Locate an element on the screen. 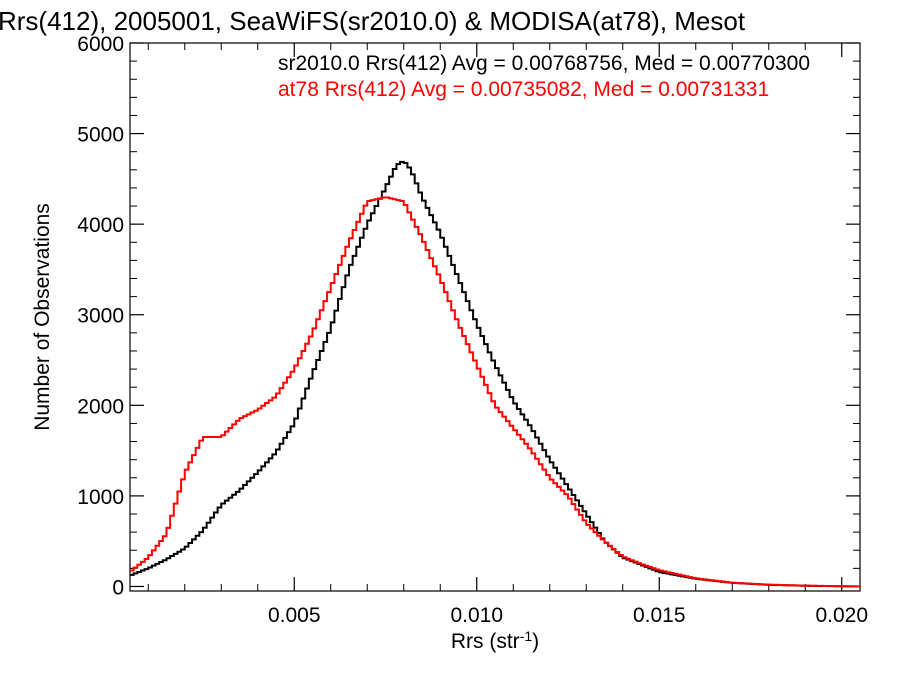 This screenshot has width=900, height=675. y-tick-label: 6000 is located at coordinates (100, 44).